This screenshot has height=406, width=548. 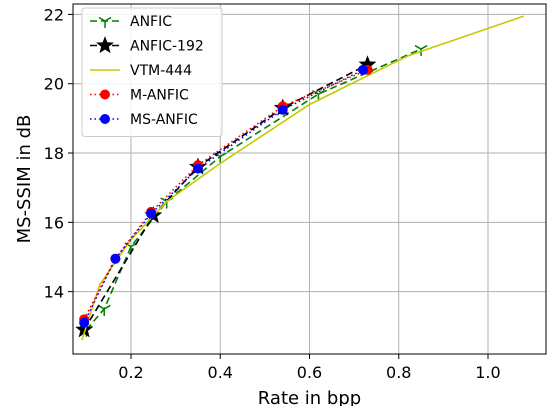 What do you see at coordinates (54, 84) in the screenshot?
I see `y-tick-label: 20` at bounding box center [54, 84].